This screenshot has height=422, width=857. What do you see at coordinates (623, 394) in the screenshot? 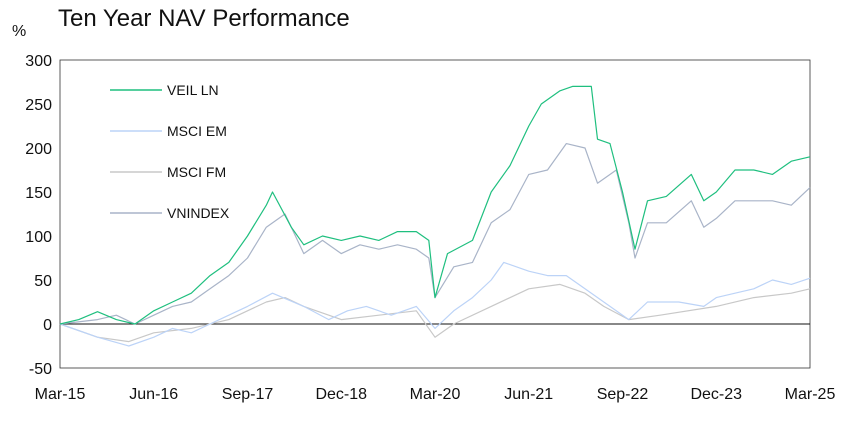
I see `x-tick-label: Sep-22` at bounding box center [623, 394].